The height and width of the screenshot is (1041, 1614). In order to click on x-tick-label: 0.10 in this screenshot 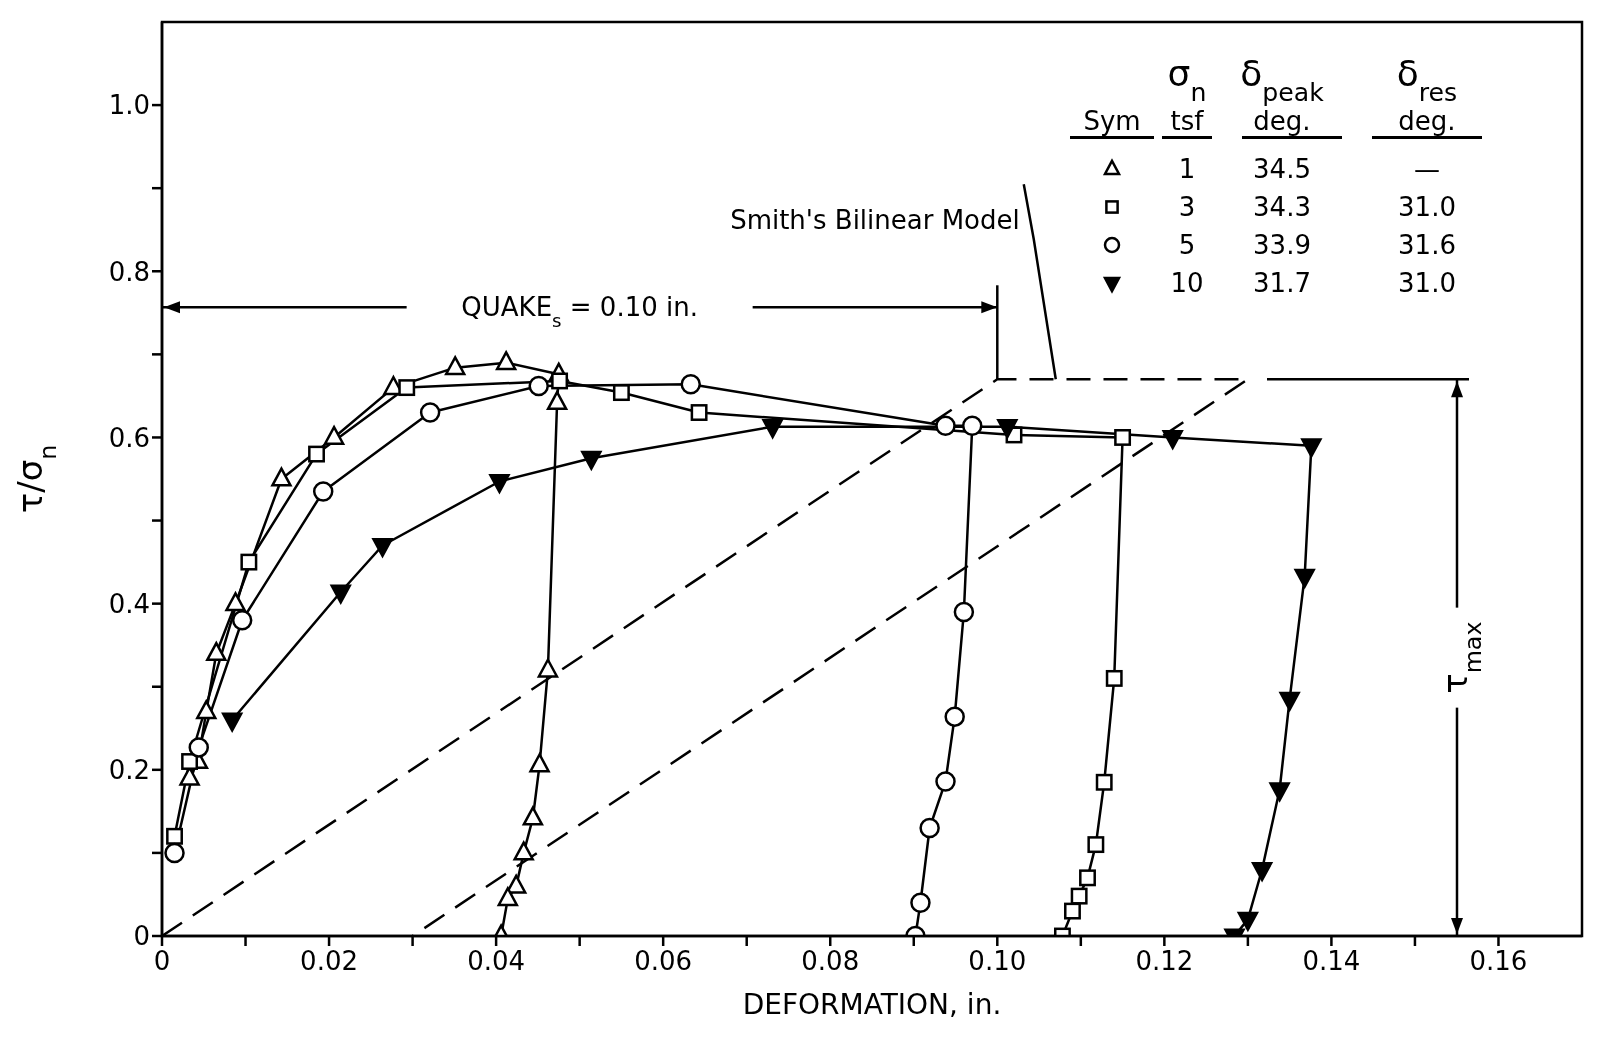, I will do `click(997, 961)`.